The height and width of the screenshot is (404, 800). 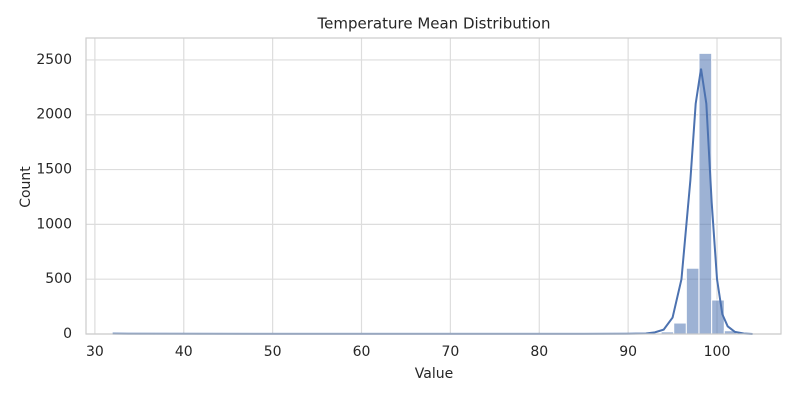 What do you see at coordinates (54, 224) in the screenshot?
I see `y-tick-label: 1000` at bounding box center [54, 224].